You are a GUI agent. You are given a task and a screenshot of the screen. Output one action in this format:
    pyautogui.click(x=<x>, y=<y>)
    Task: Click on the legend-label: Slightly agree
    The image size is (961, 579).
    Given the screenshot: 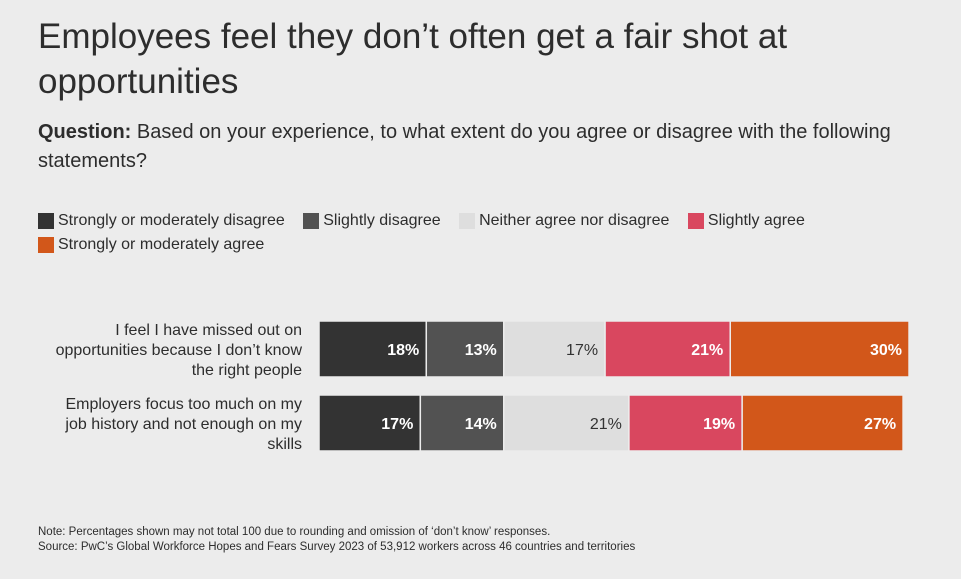 What is the action you would take?
    pyautogui.click(x=756, y=220)
    